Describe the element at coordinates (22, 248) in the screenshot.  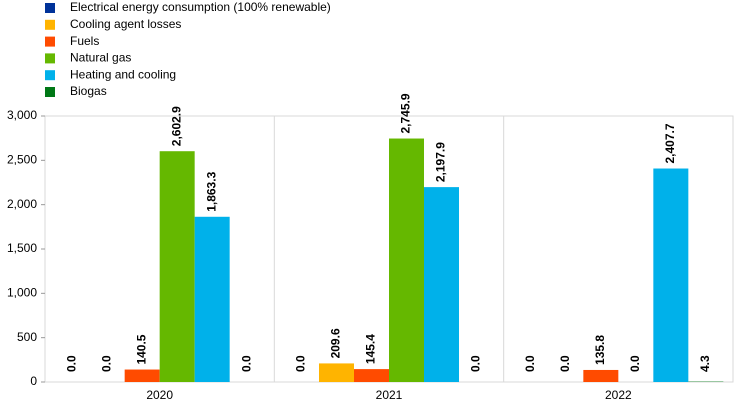
I see `y-tick-label: 1,500` at that location.